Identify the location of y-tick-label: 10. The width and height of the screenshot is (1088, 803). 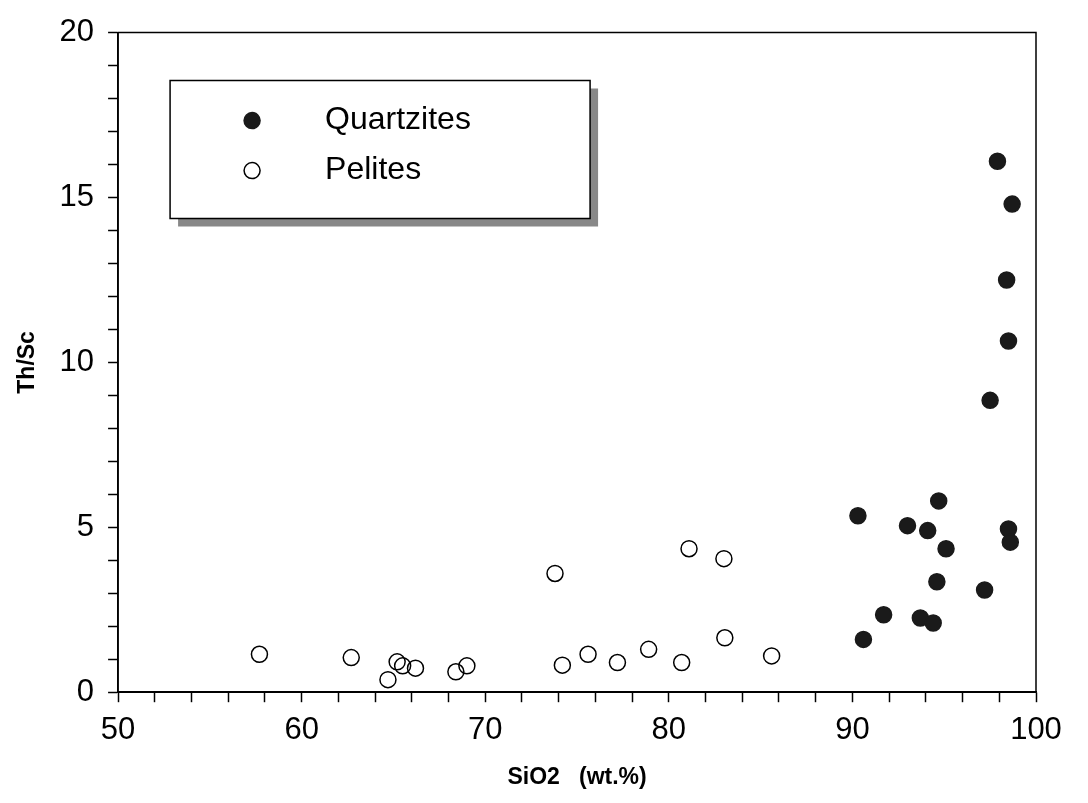
(77, 360).